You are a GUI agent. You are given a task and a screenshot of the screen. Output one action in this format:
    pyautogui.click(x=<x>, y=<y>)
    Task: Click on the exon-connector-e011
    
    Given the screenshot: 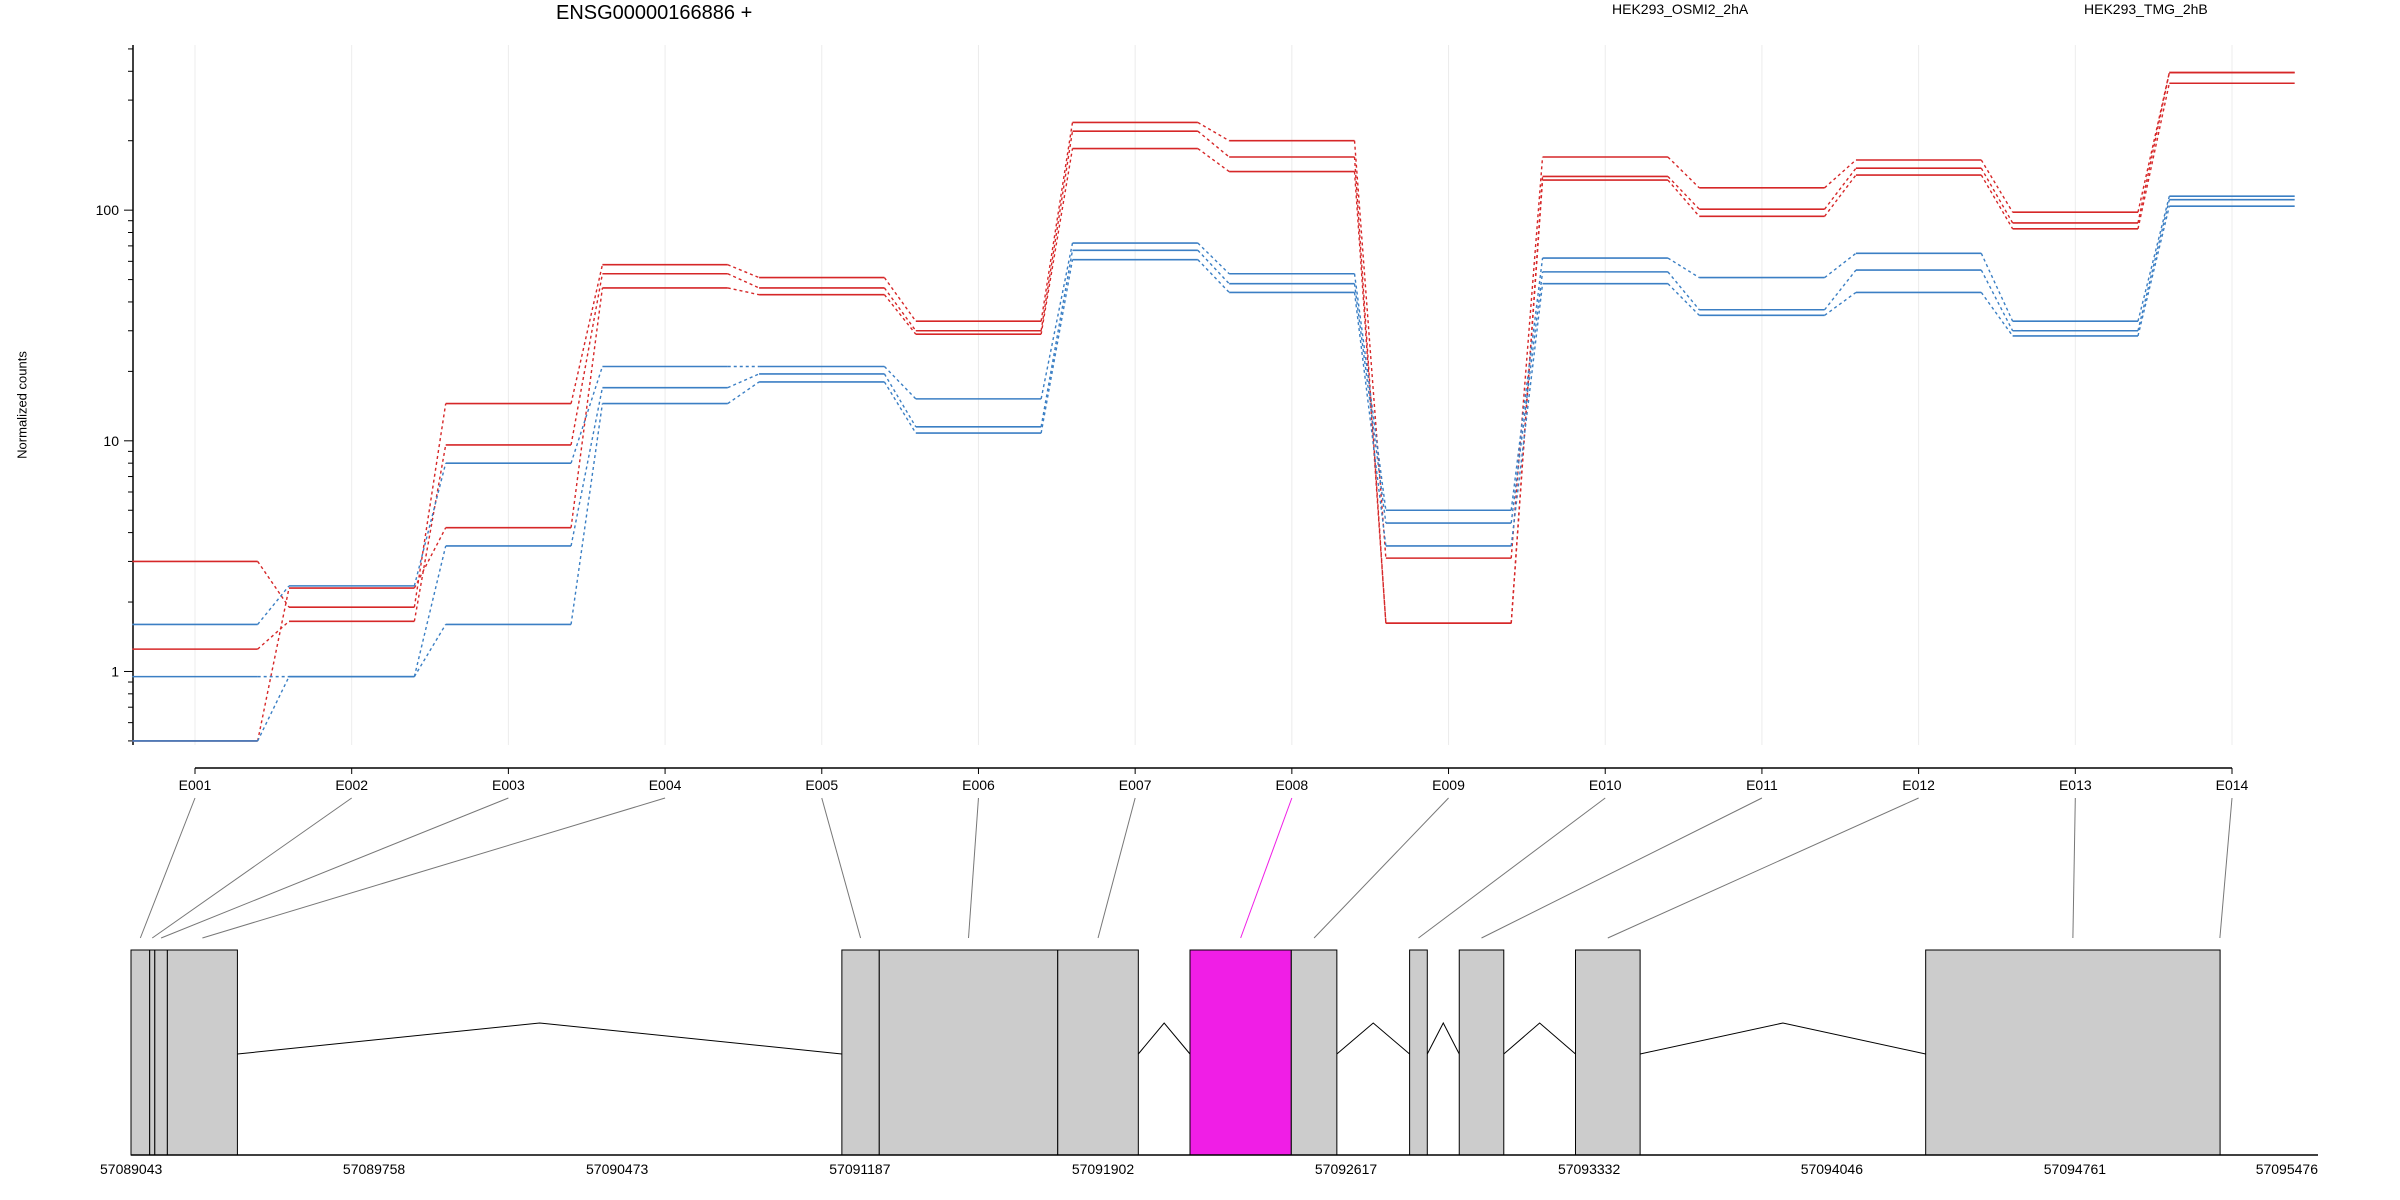 What is the action you would take?
    pyautogui.click(x=1622, y=868)
    